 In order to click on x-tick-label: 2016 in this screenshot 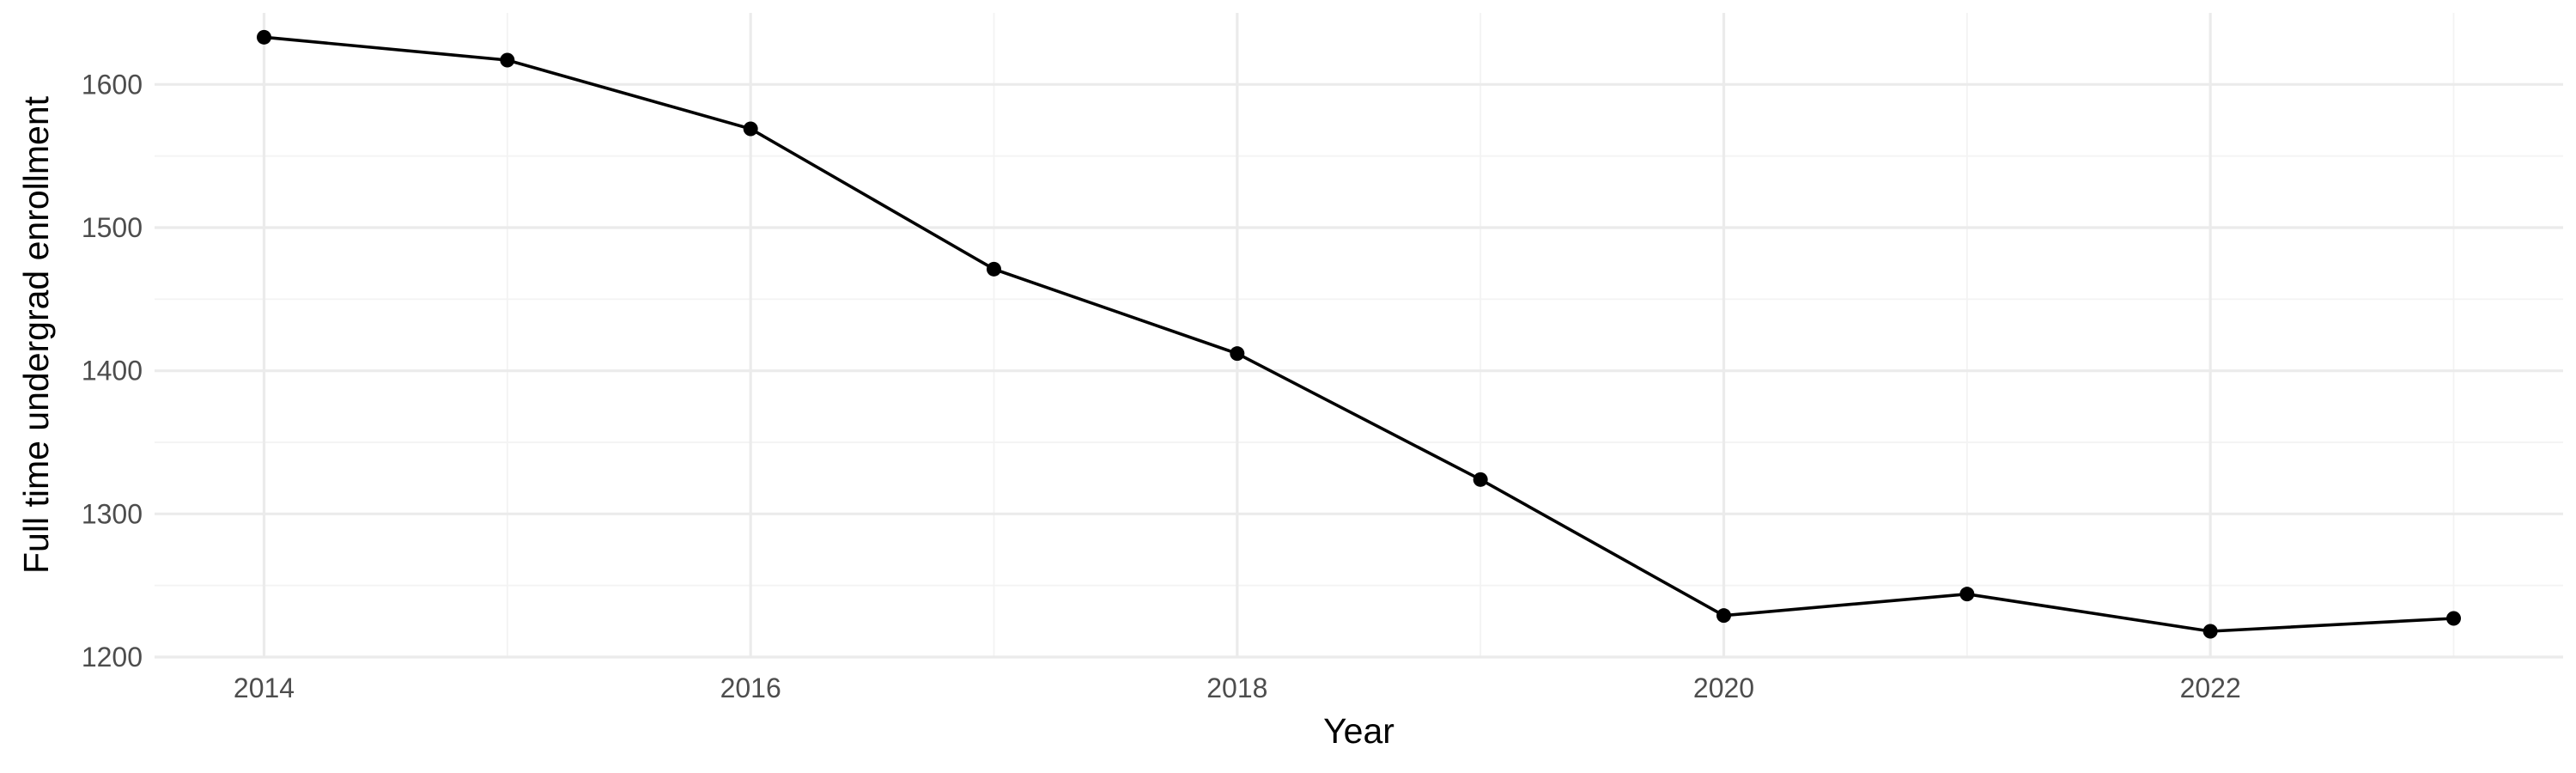, I will do `click(750, 688)`.